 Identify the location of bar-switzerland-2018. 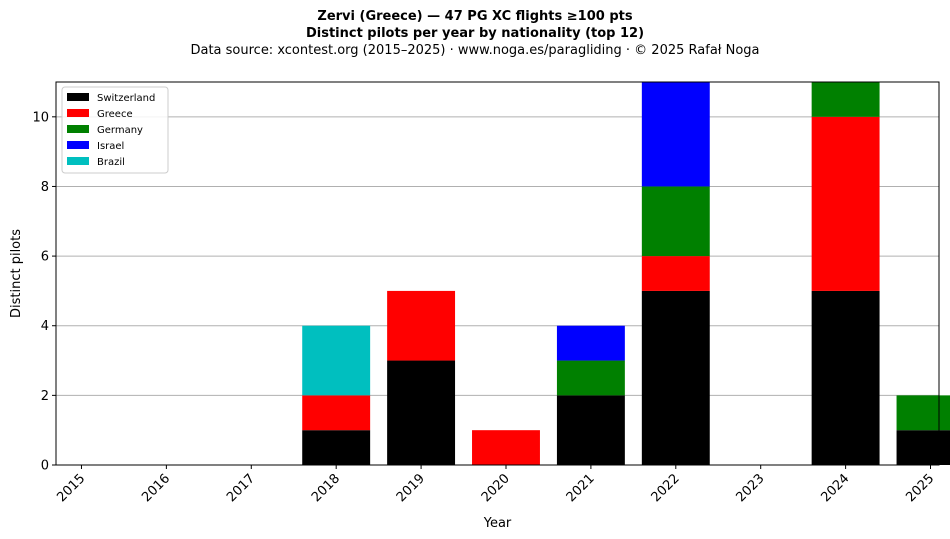
(336, 447).